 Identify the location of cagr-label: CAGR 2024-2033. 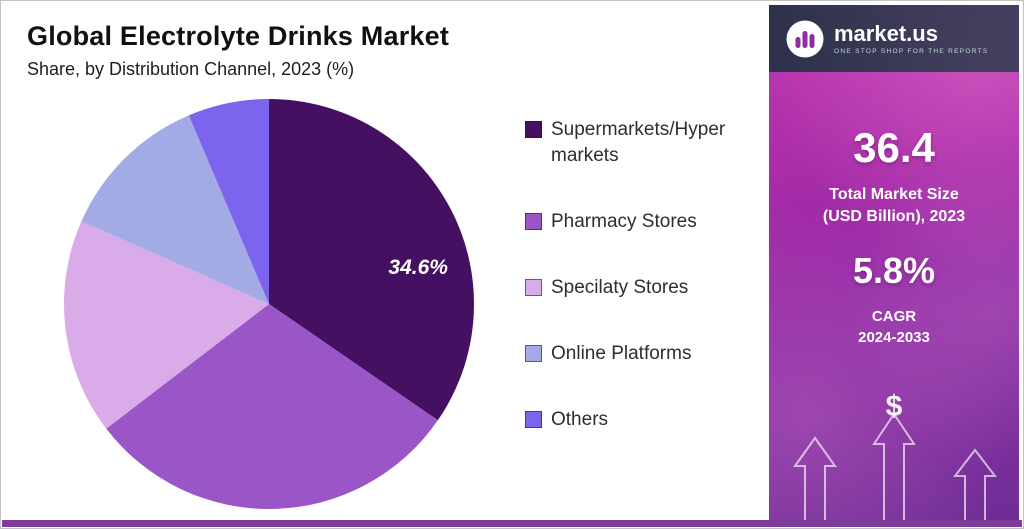
(894, 327).